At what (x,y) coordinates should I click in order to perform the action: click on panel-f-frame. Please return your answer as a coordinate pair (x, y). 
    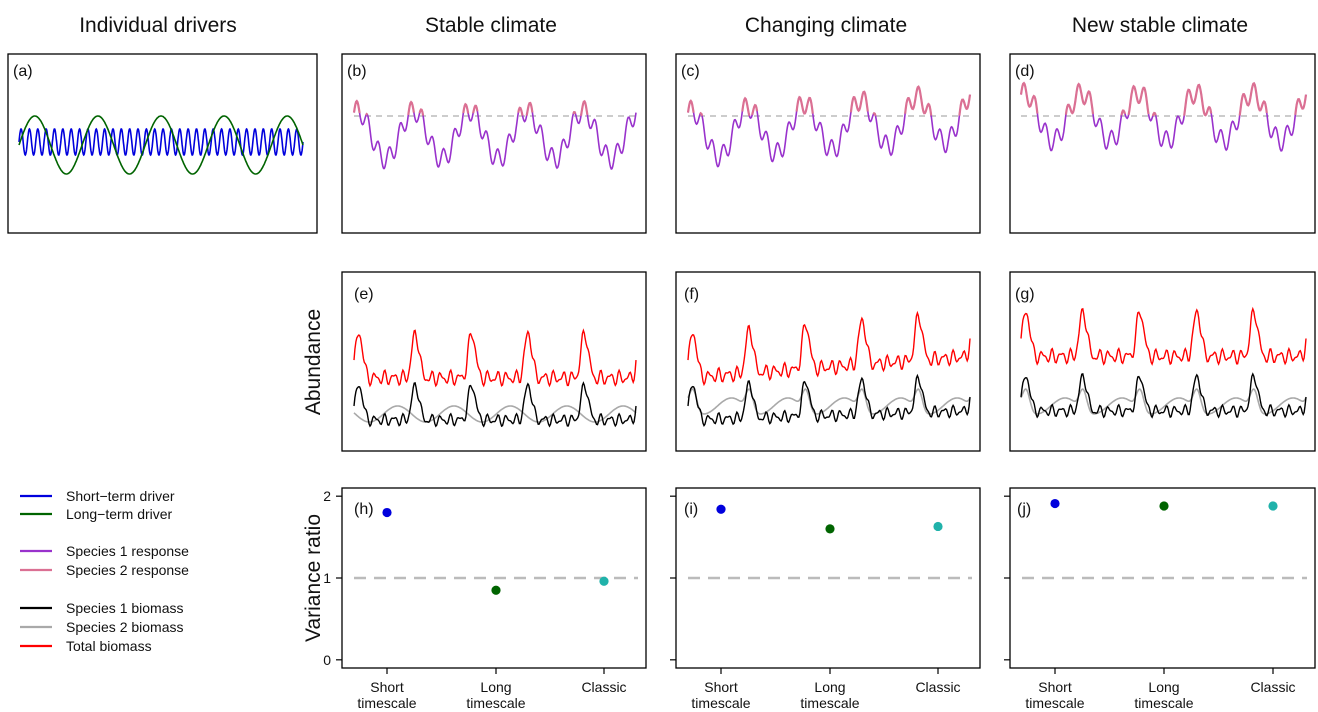
    Looking at the image, I should click on (828, 361).